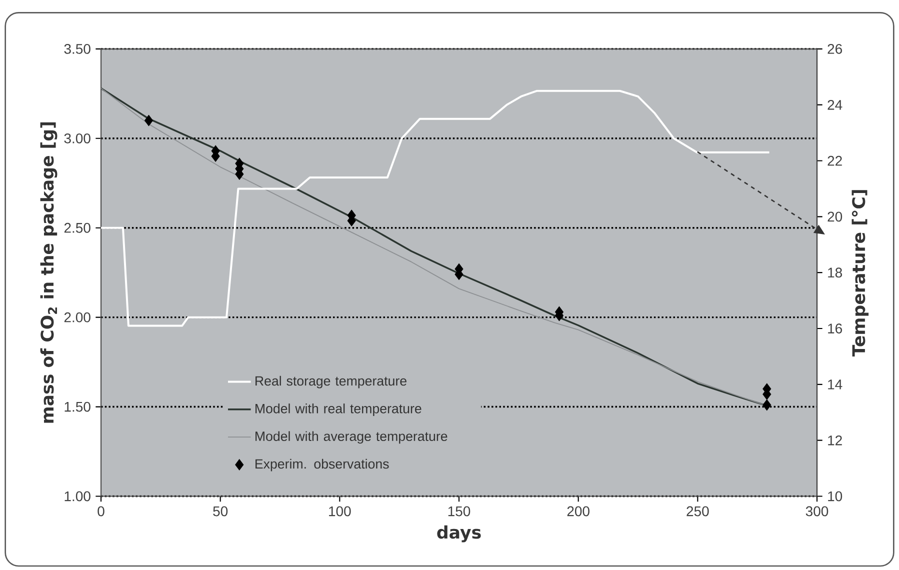 The width and height of the screenshot is (899, 570). Describe the element at coordinates (340, 511) in the screenshot. I see `x-tick-label: 100` at that location.